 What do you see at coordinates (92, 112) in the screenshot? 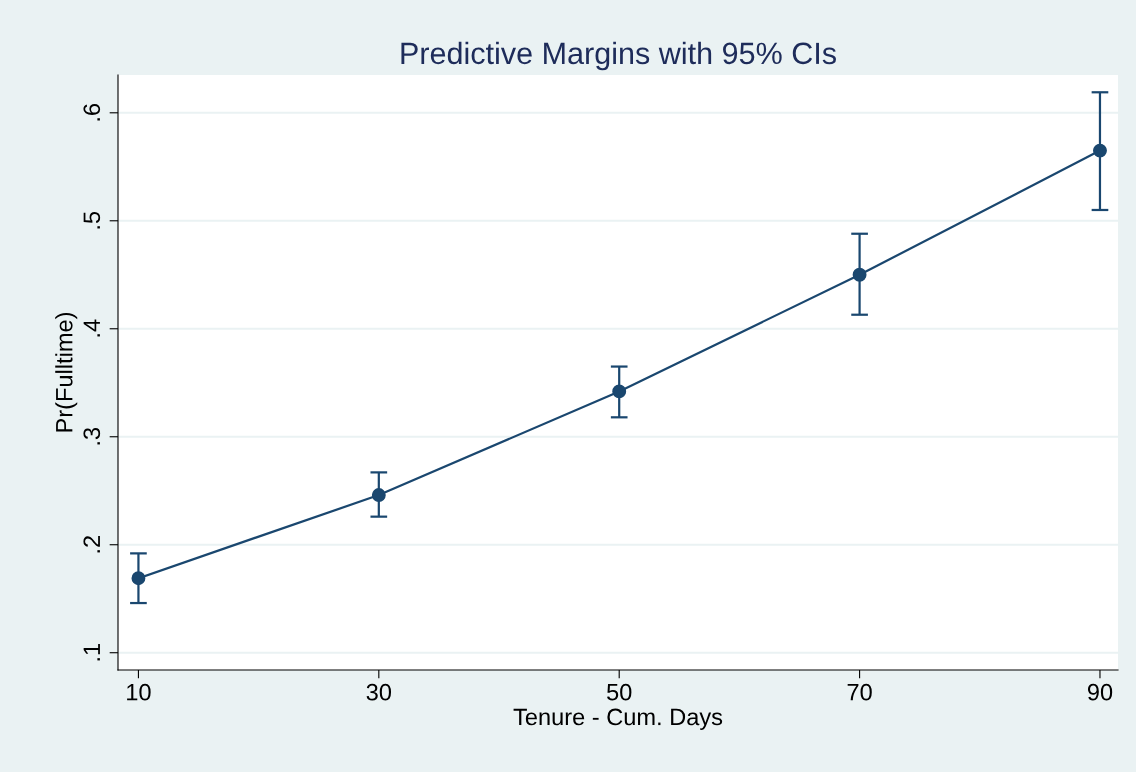
I see `y-tick-label: .6` at bounding box center [92, 112].